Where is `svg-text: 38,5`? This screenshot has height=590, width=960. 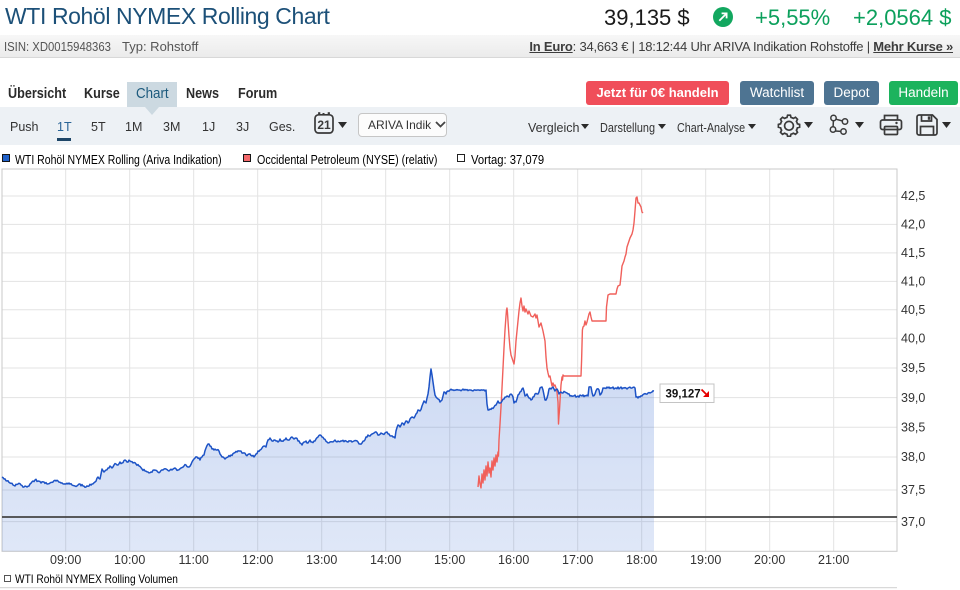 svg-text: 38,5 is located at coordinates (913, 428).